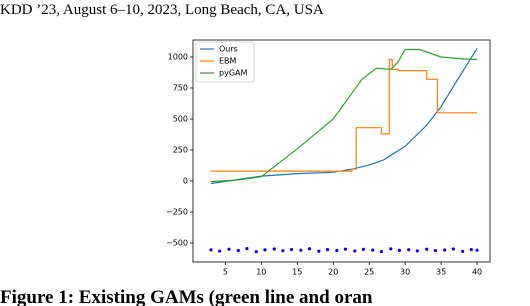  I want to click on y-tick-label: −250, so click(177, 212).